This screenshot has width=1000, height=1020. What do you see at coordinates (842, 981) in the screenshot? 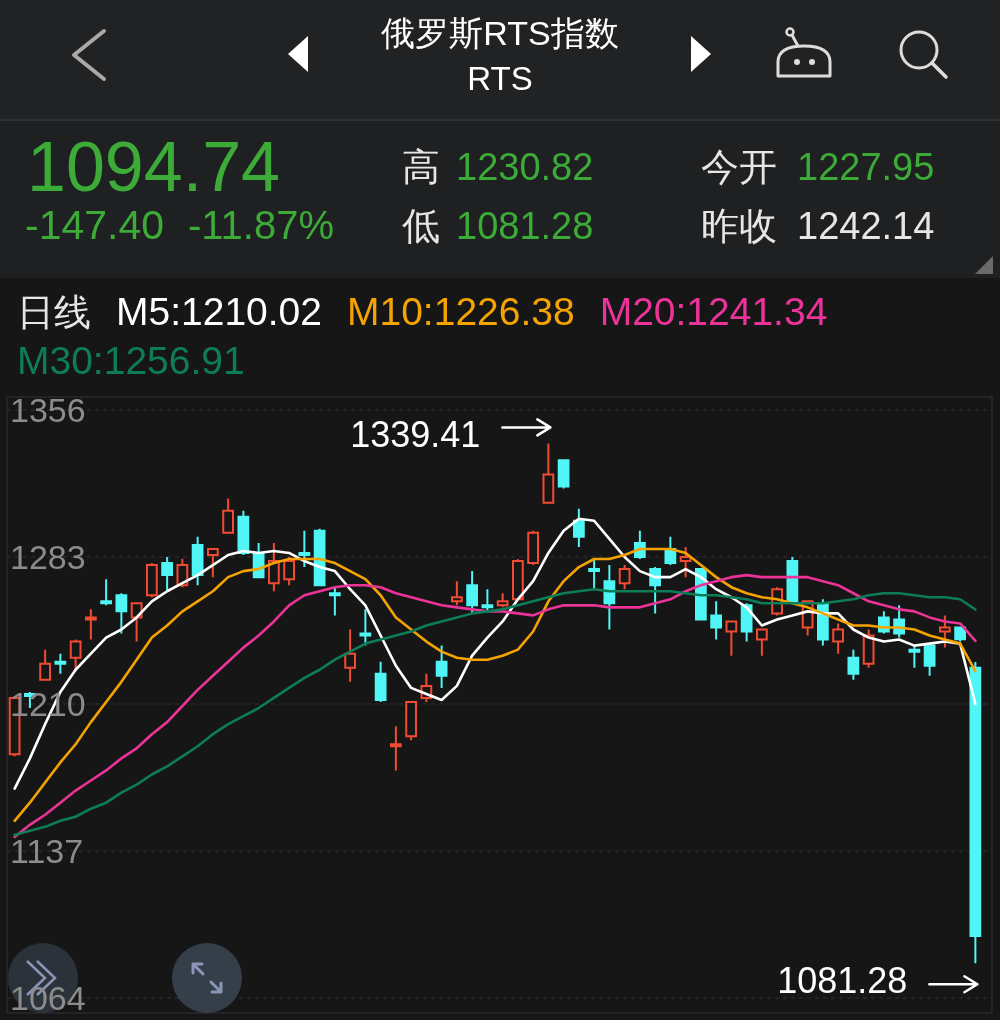
I see `annotation: 1081.28` at bounding box center [842, 981].